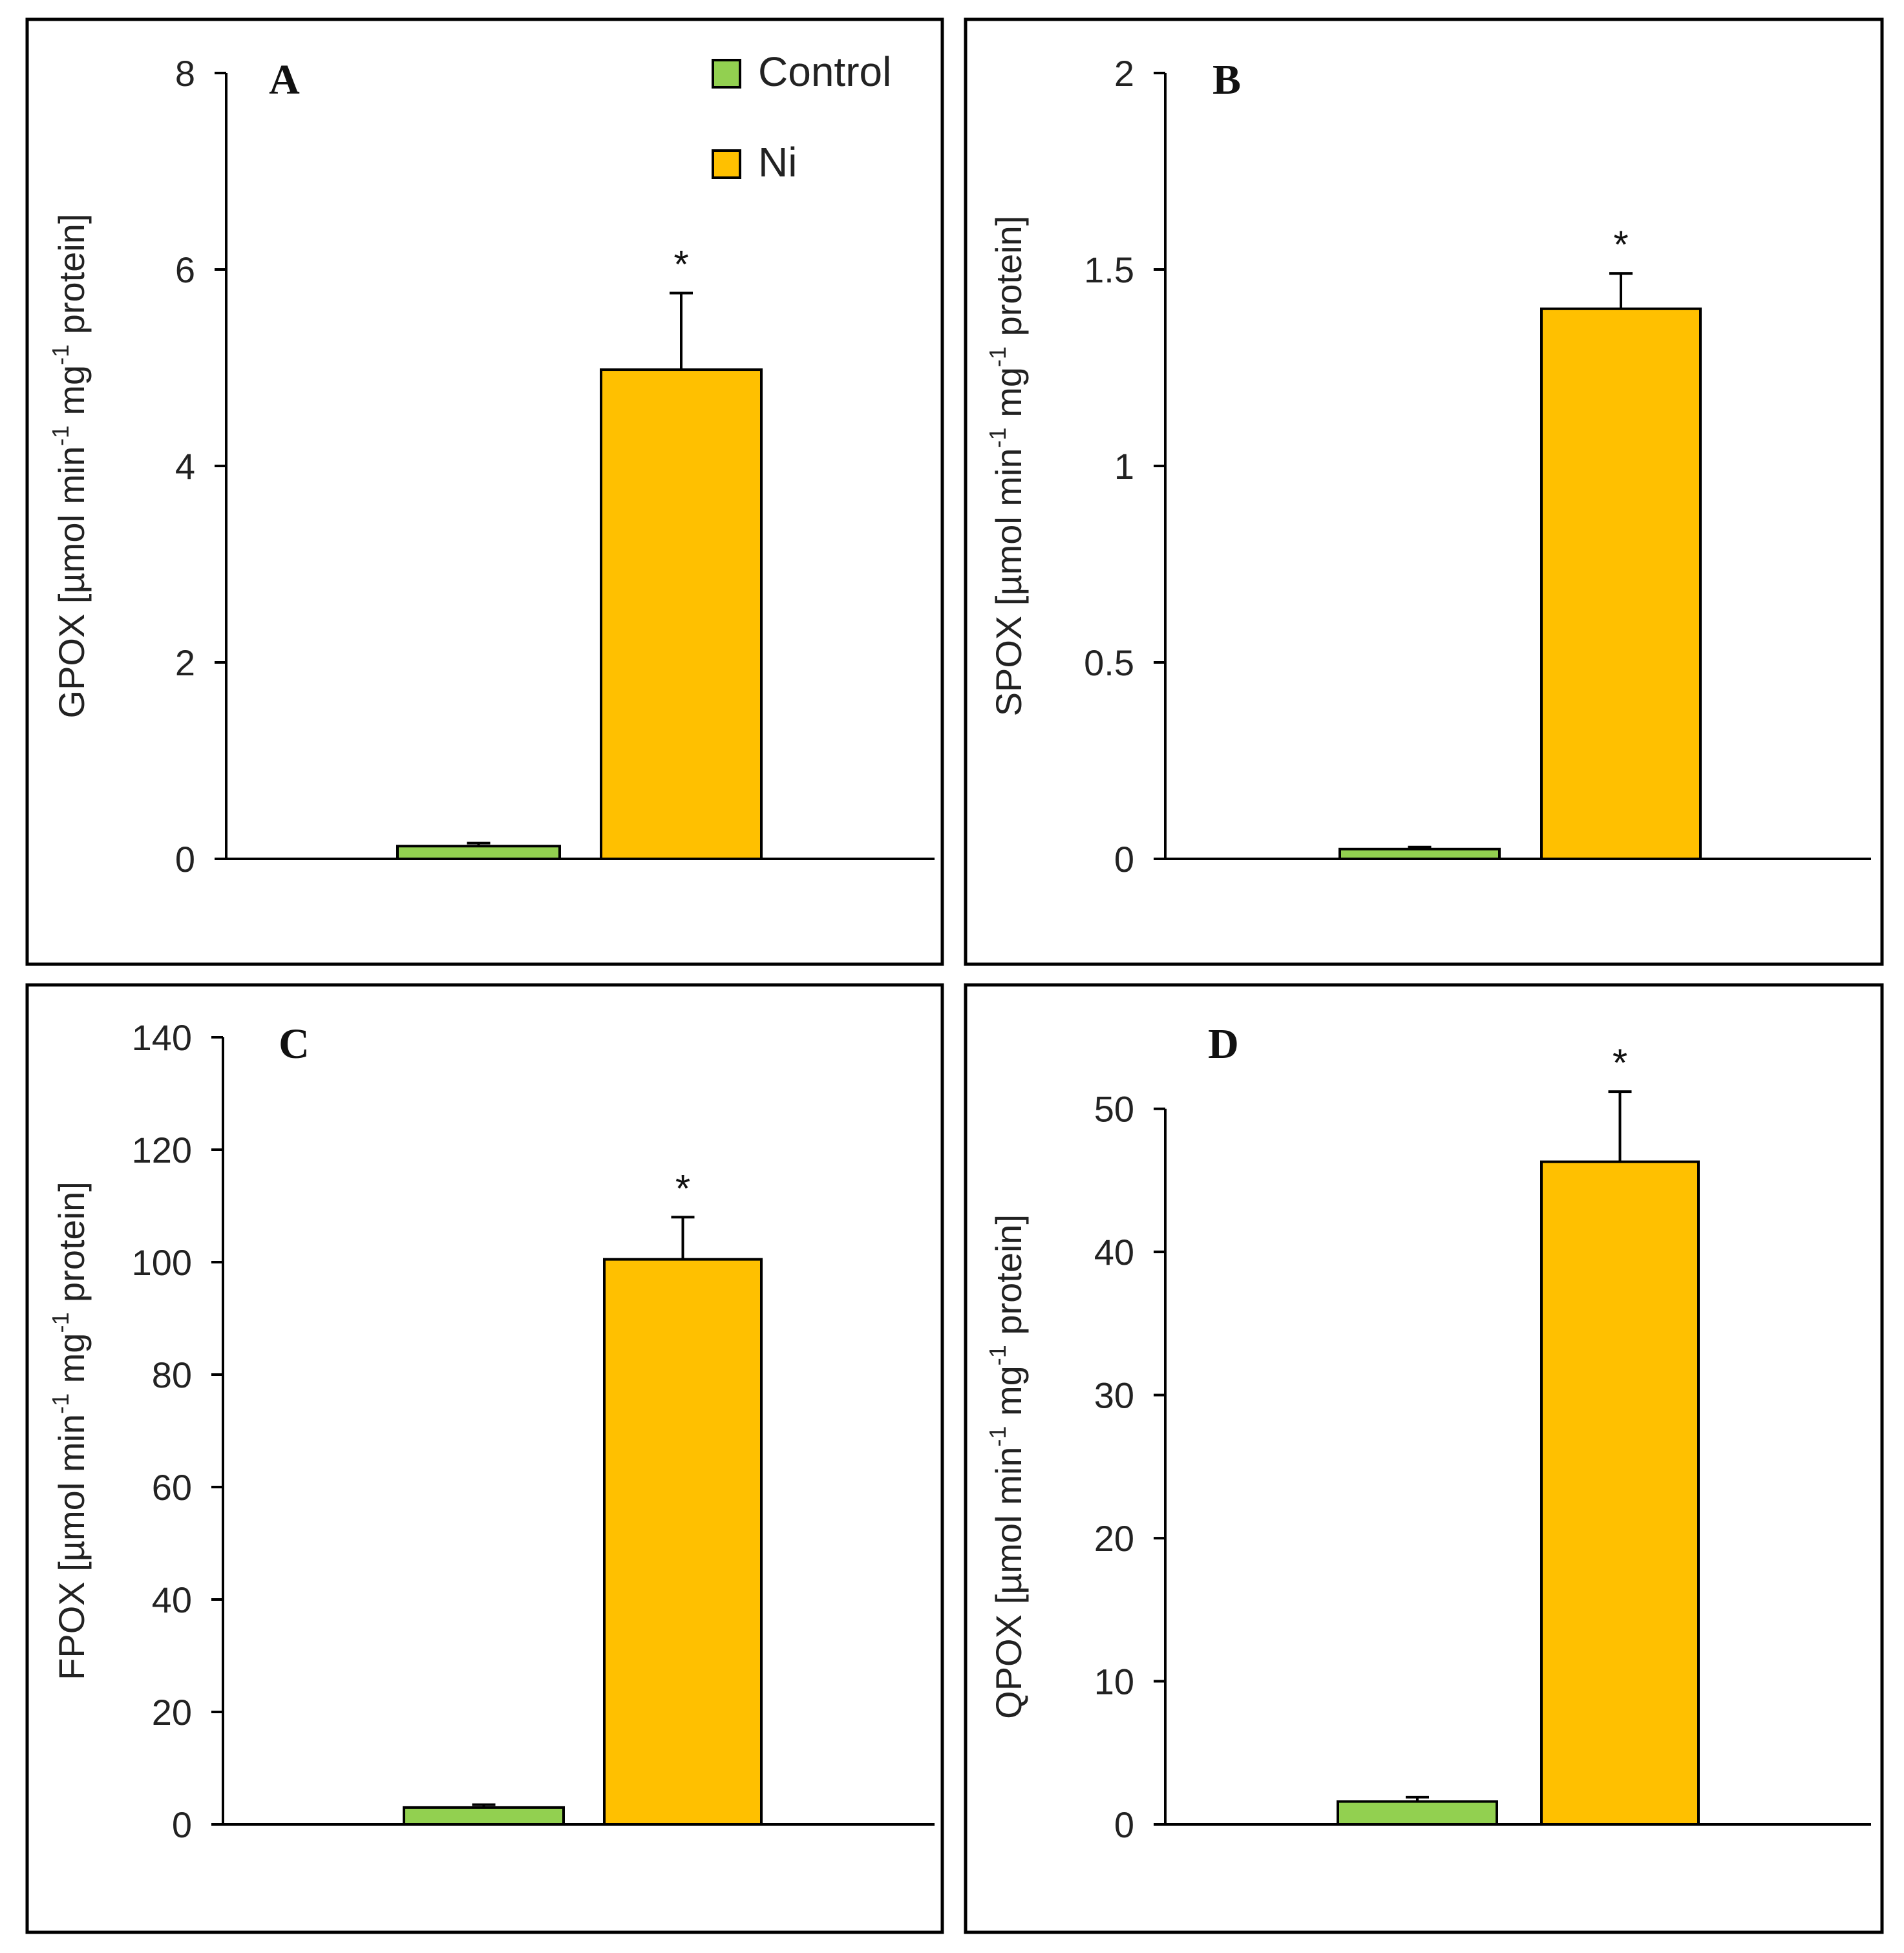 The image size is (1904, 1953). What do you see at coordinates (1114, 1395) in the screenshot?
I see `y-tick-label: 30` at bounding box center [1114, 1395].